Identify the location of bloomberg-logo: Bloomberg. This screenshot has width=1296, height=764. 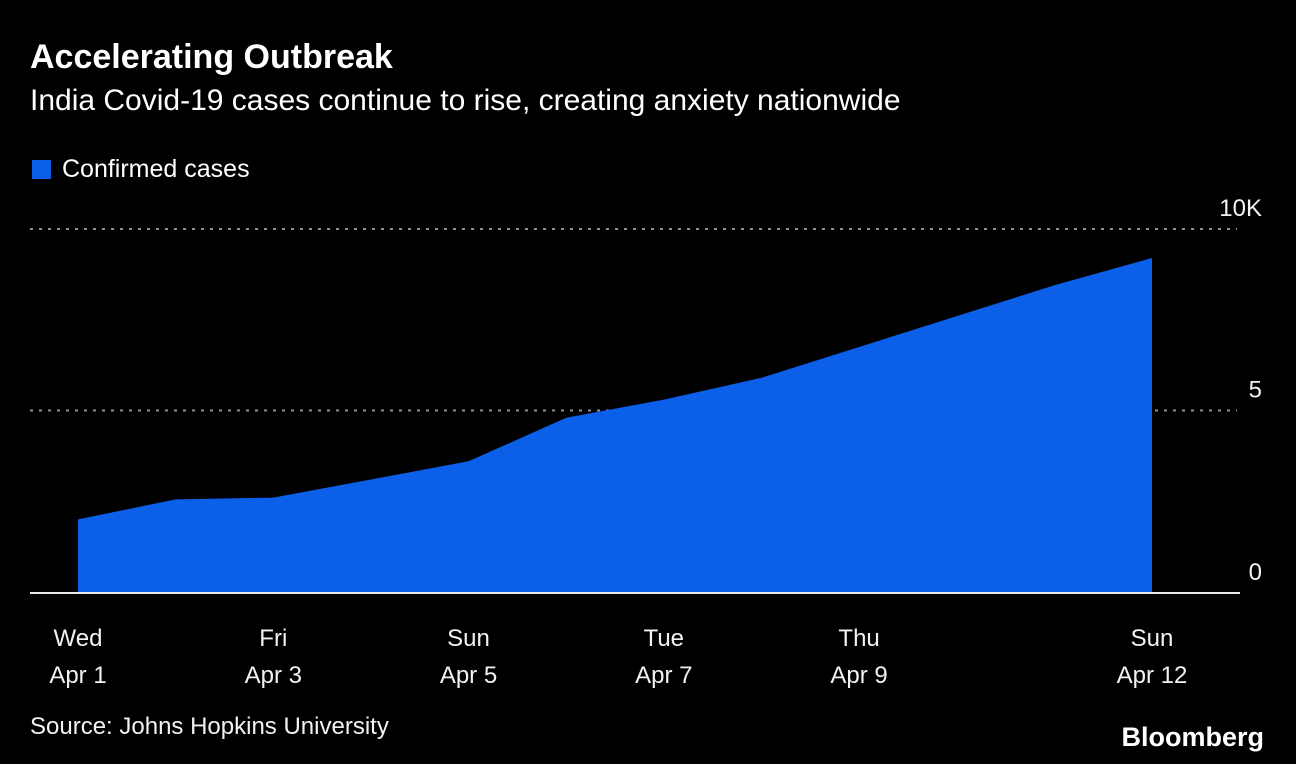
(1192, 737).